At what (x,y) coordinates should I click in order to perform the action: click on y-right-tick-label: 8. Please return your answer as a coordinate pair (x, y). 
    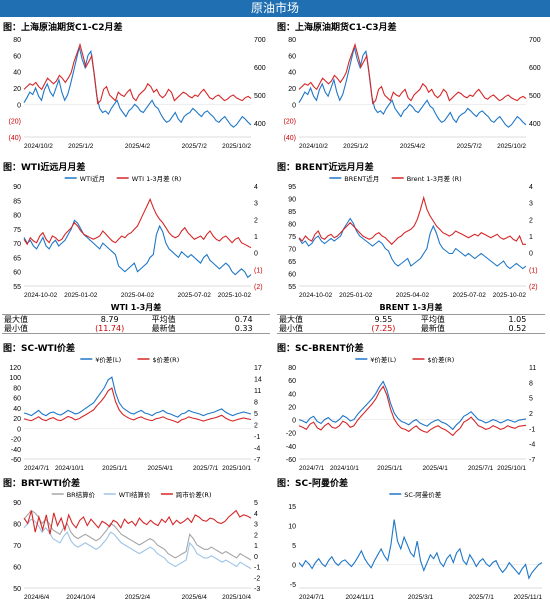
    Looking at the image, I should click on (256, 403).